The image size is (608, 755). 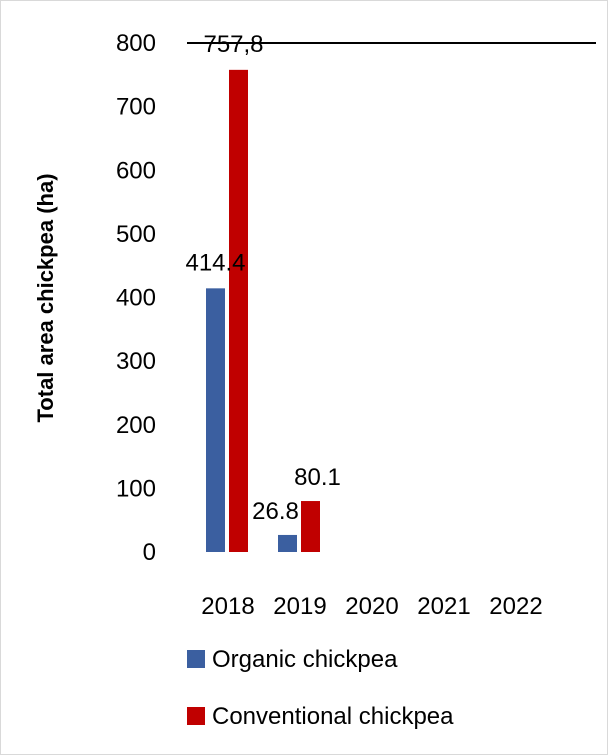 What do you see at coordinates (310, 526) in the screenshot?
I see `bar-conventional-chickpea-2019` at bounding box center [310, 526].